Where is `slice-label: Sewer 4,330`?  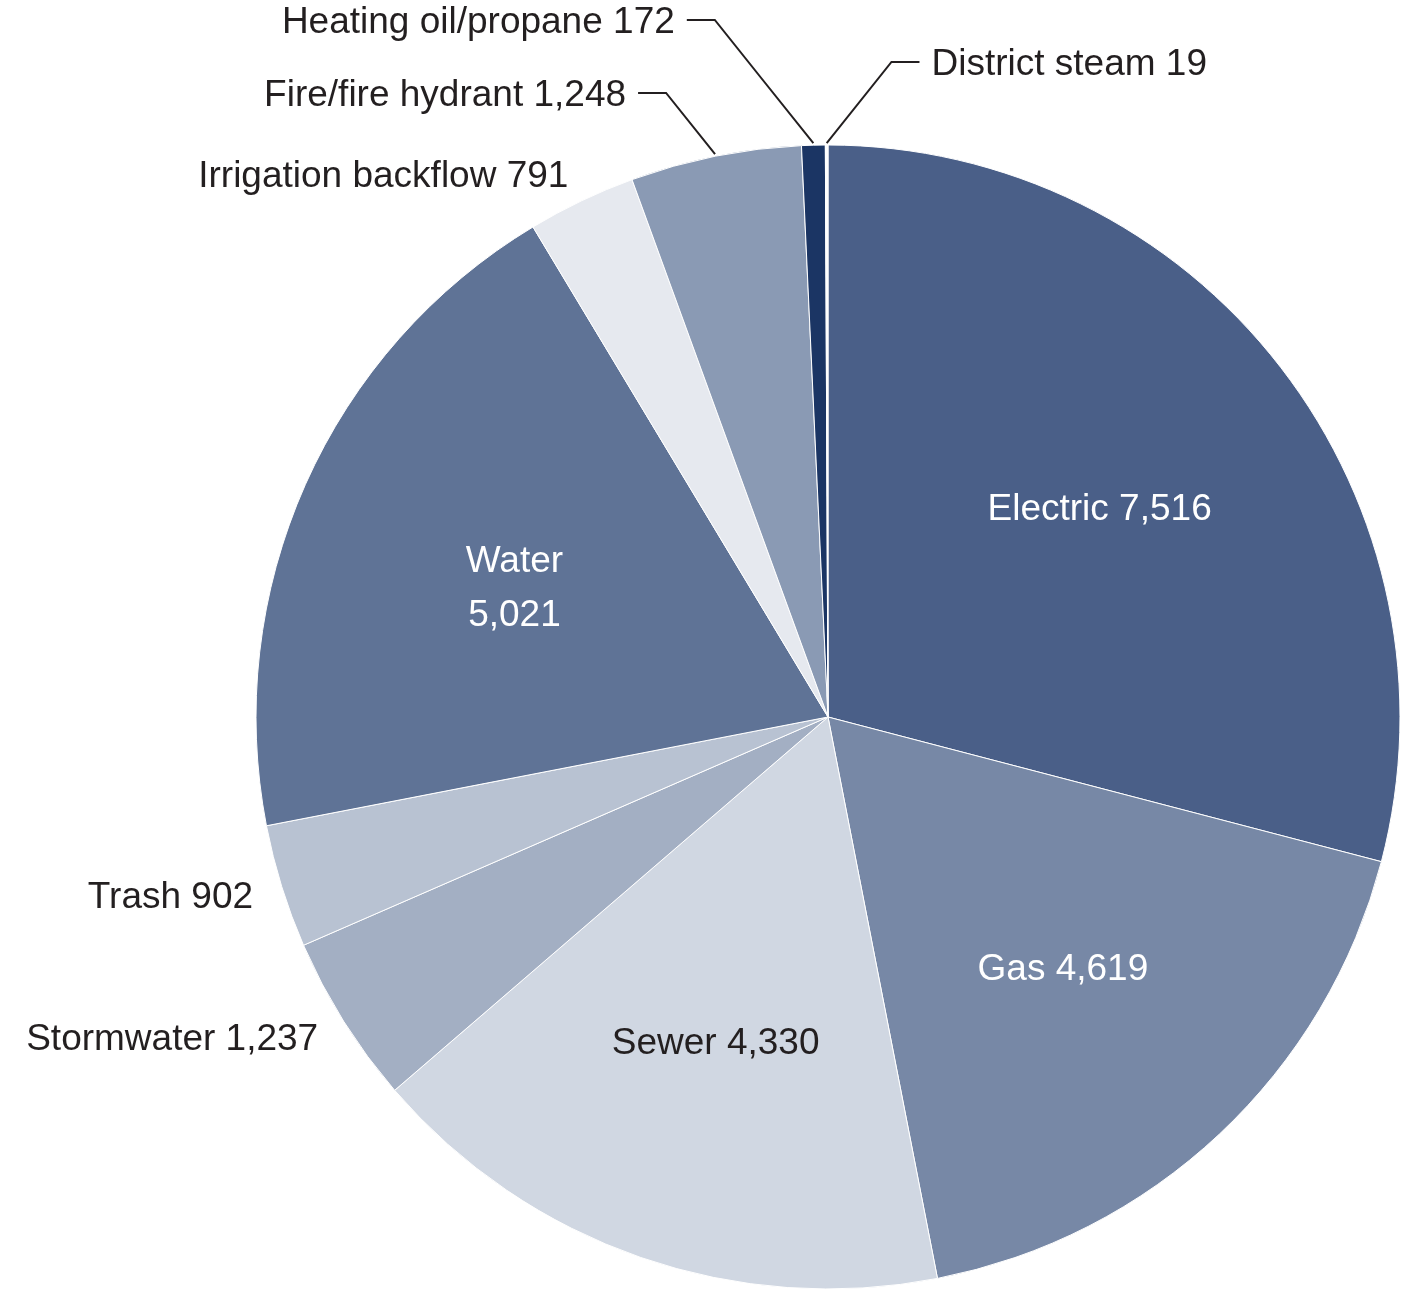 slice-label: Sewer 4,330 is located at coordinates (715, 1042).